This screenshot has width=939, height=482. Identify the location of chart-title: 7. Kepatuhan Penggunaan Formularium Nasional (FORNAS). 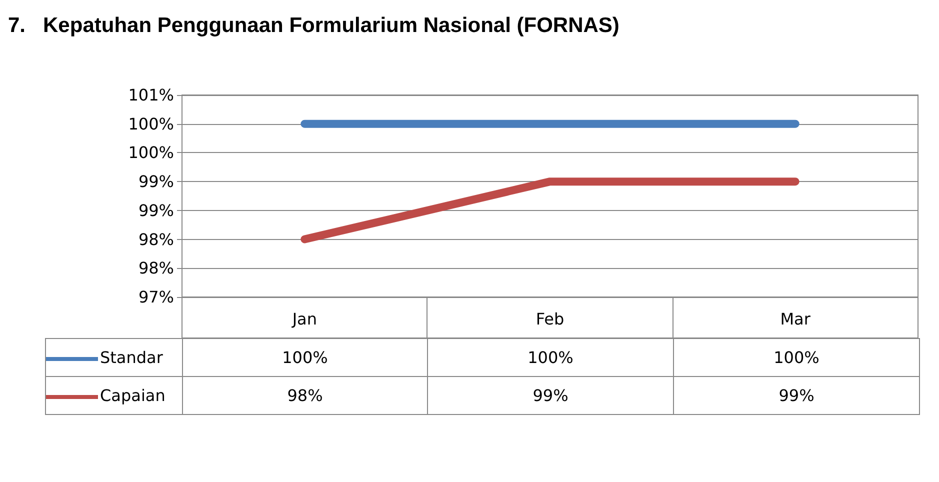
(314, 26).